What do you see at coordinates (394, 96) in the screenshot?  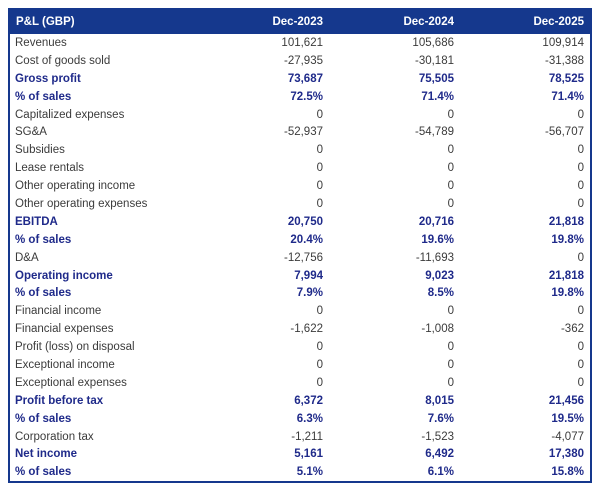 I see `row-value: 71.4%` at bounding box center [394, 96].